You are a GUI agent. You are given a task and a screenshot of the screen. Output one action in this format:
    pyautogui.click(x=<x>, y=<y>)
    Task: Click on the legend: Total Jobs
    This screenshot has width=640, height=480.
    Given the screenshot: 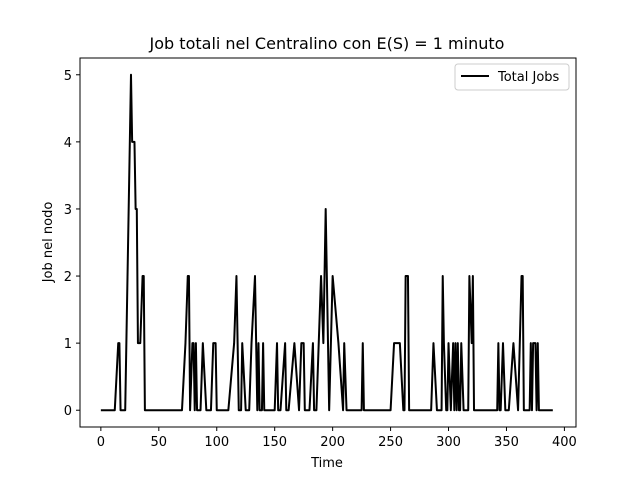 What is the action you would take?
    pyautogui.click(x=512, y=77)
    